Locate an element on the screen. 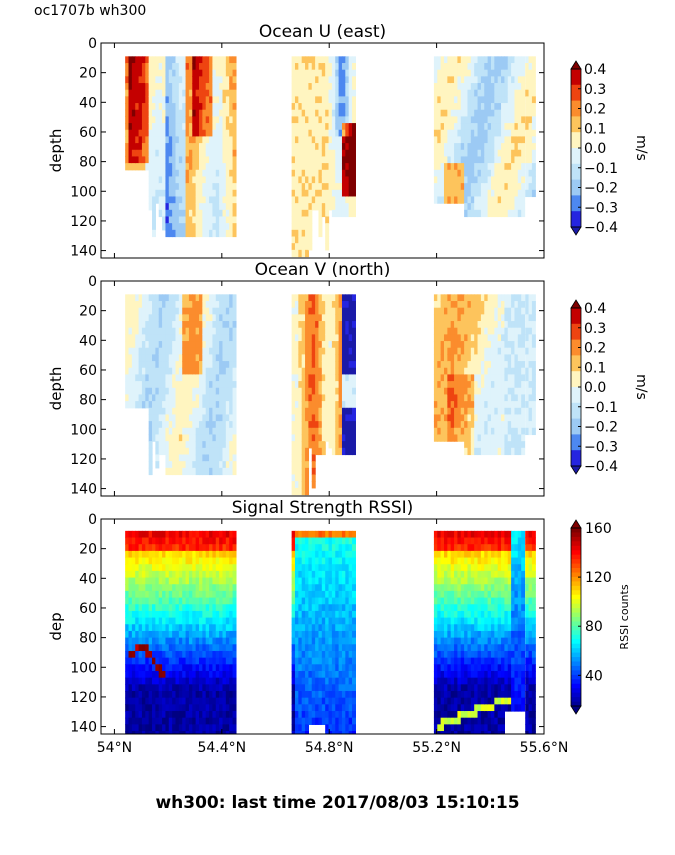  colorbar-segment is located at coordinates (576, 92).